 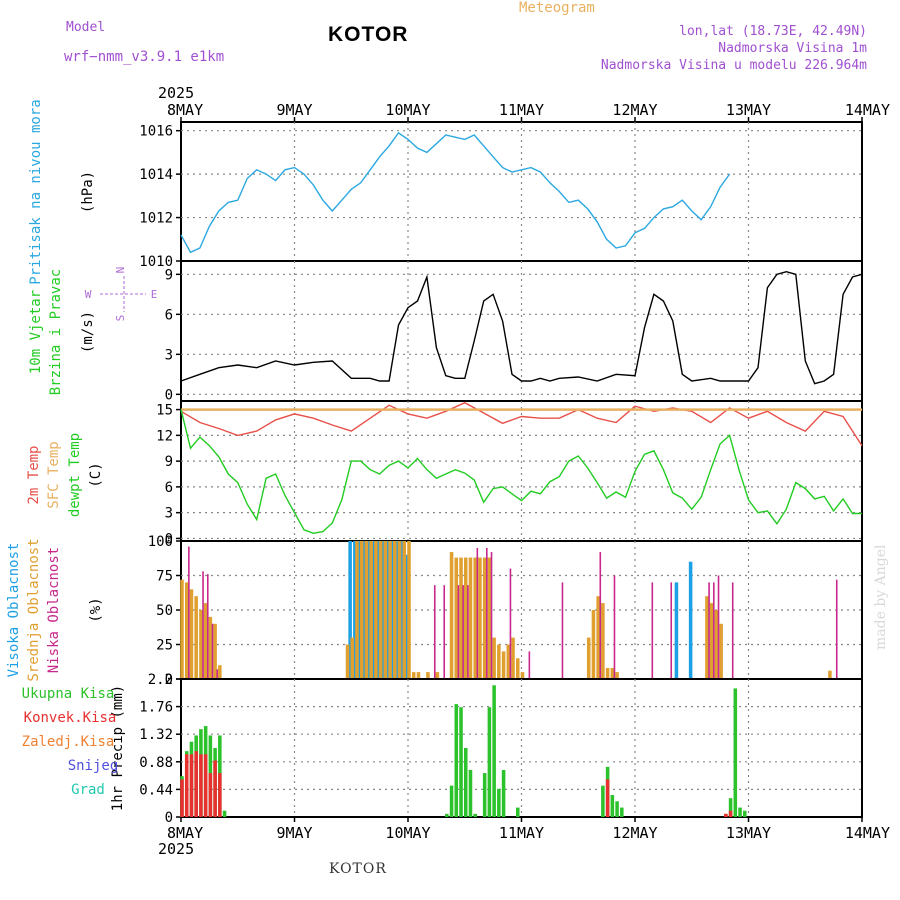 What do you see at coordinates (54, 610) in the screenshot?
I see `panel-label: Niska Oblacnost` at bounding box center [54, 610].